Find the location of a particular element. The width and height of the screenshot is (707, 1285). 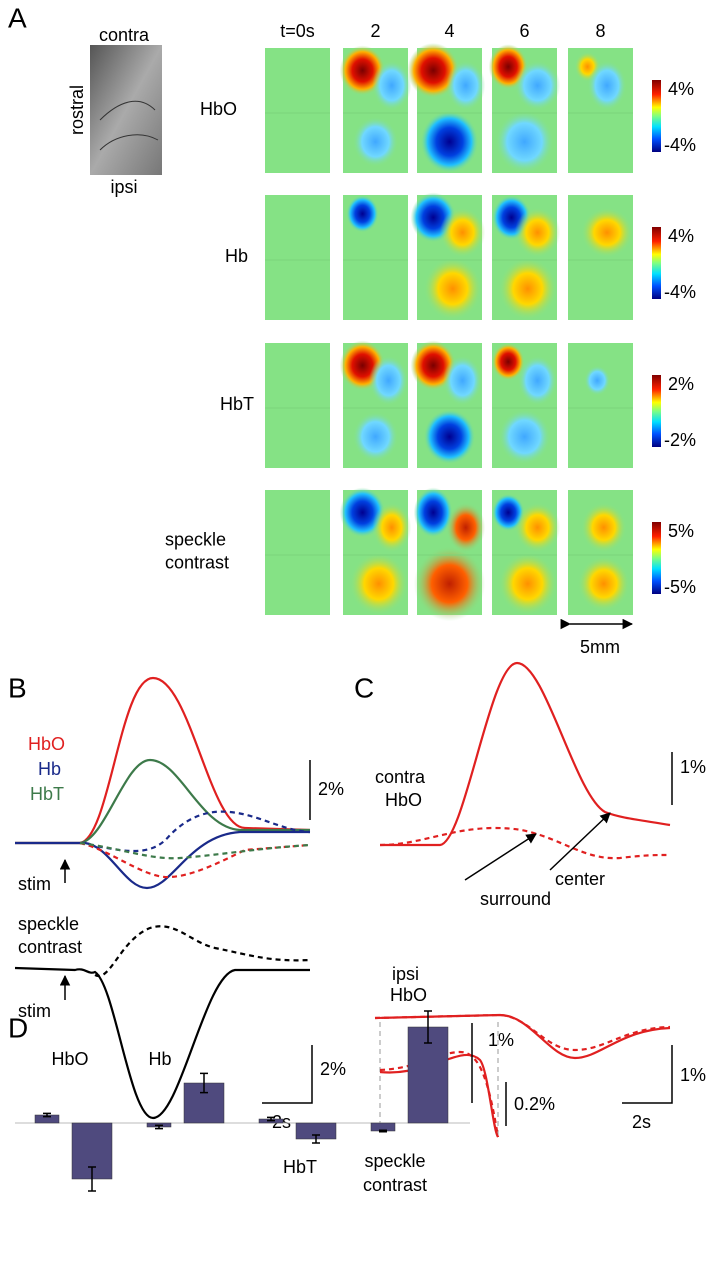

scale-label: 2% is located at coordinates (333, 1069).